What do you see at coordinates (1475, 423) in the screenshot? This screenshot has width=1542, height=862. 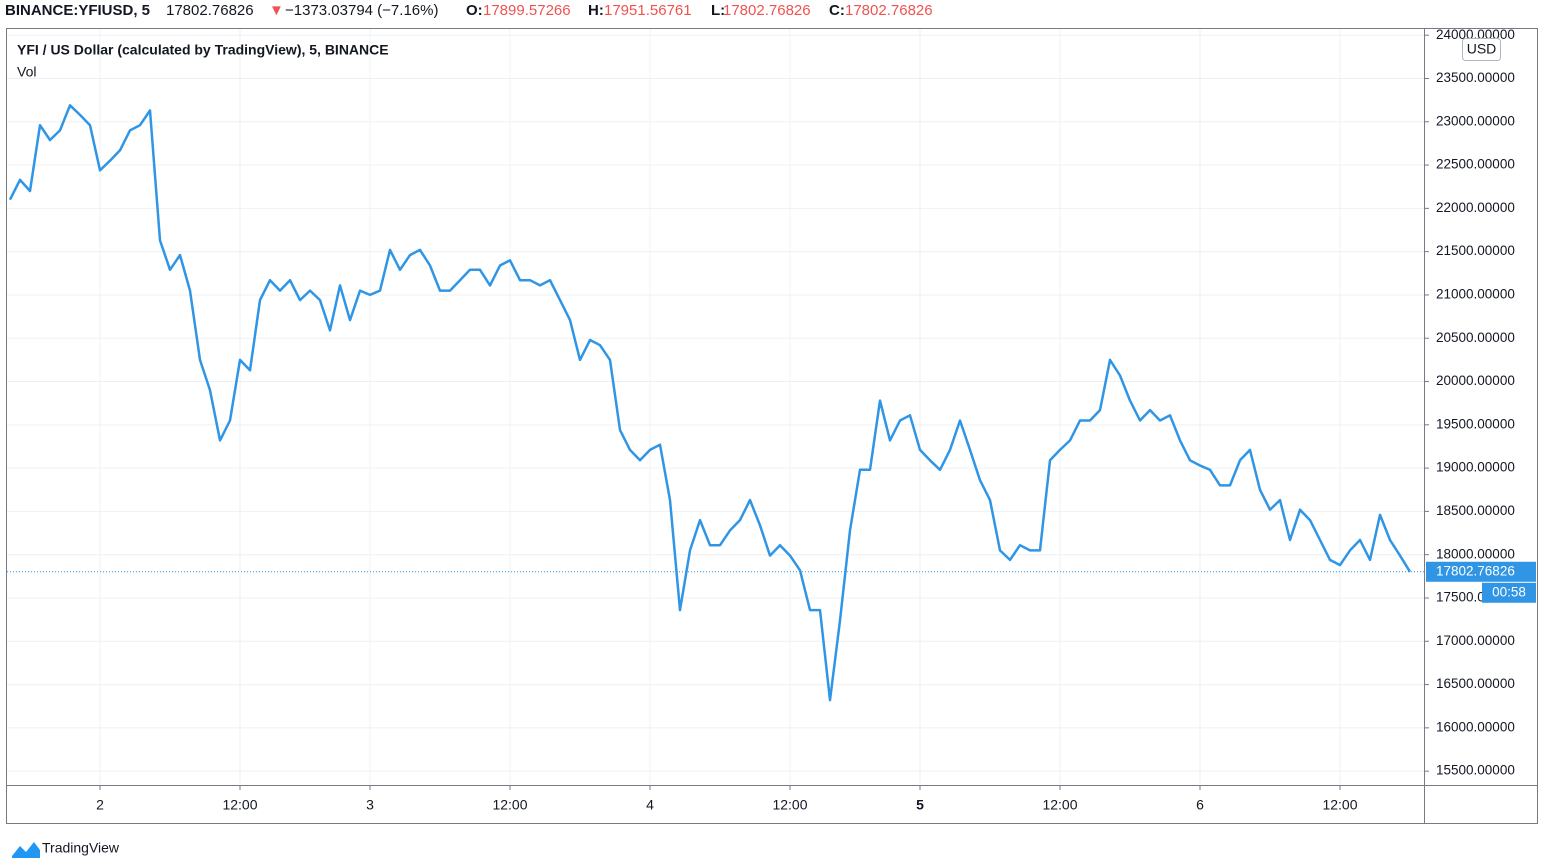 I see `y-tick-label: 19500.00000` at bounding box center [1475, 423].